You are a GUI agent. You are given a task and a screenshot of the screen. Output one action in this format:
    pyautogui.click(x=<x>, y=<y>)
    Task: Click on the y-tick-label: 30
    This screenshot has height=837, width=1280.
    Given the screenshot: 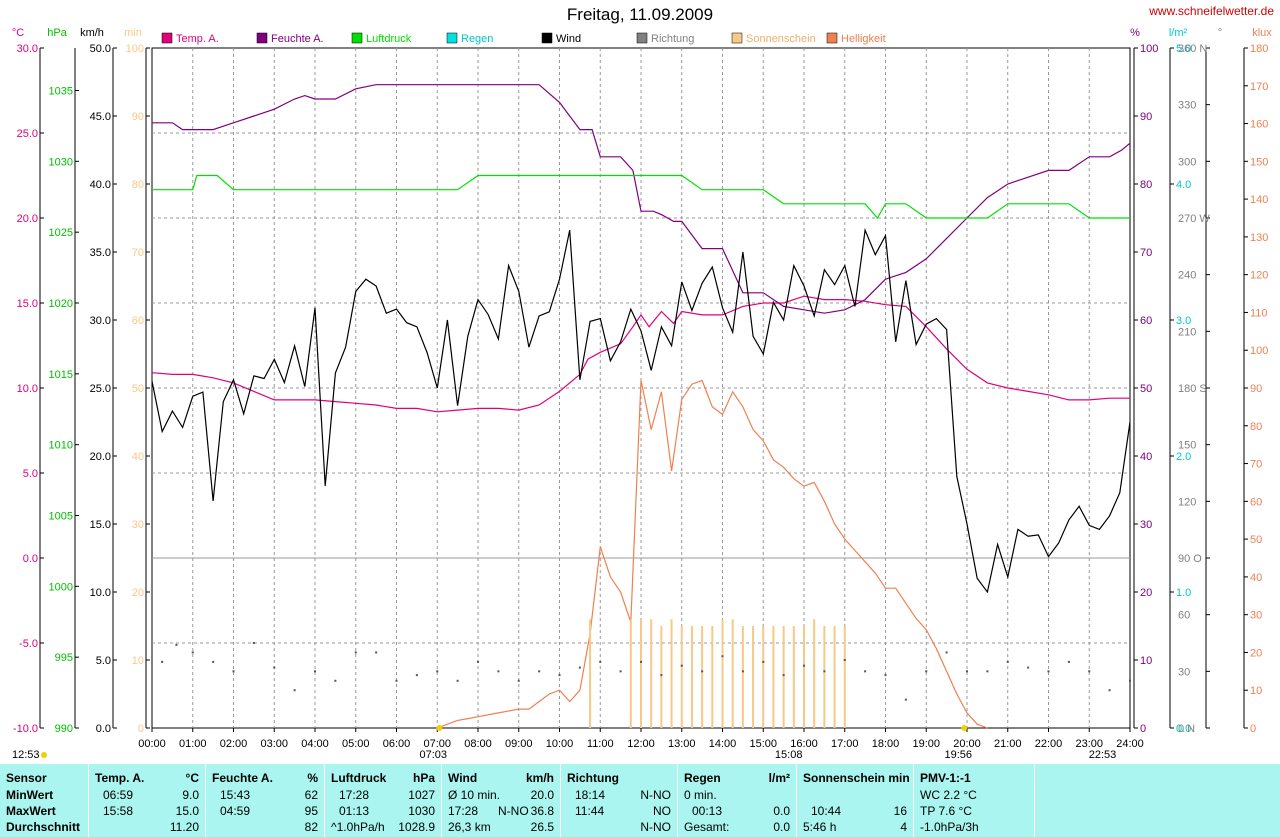 What is the action you would take?
    pyautogui.click(x=1146, y=525)
    